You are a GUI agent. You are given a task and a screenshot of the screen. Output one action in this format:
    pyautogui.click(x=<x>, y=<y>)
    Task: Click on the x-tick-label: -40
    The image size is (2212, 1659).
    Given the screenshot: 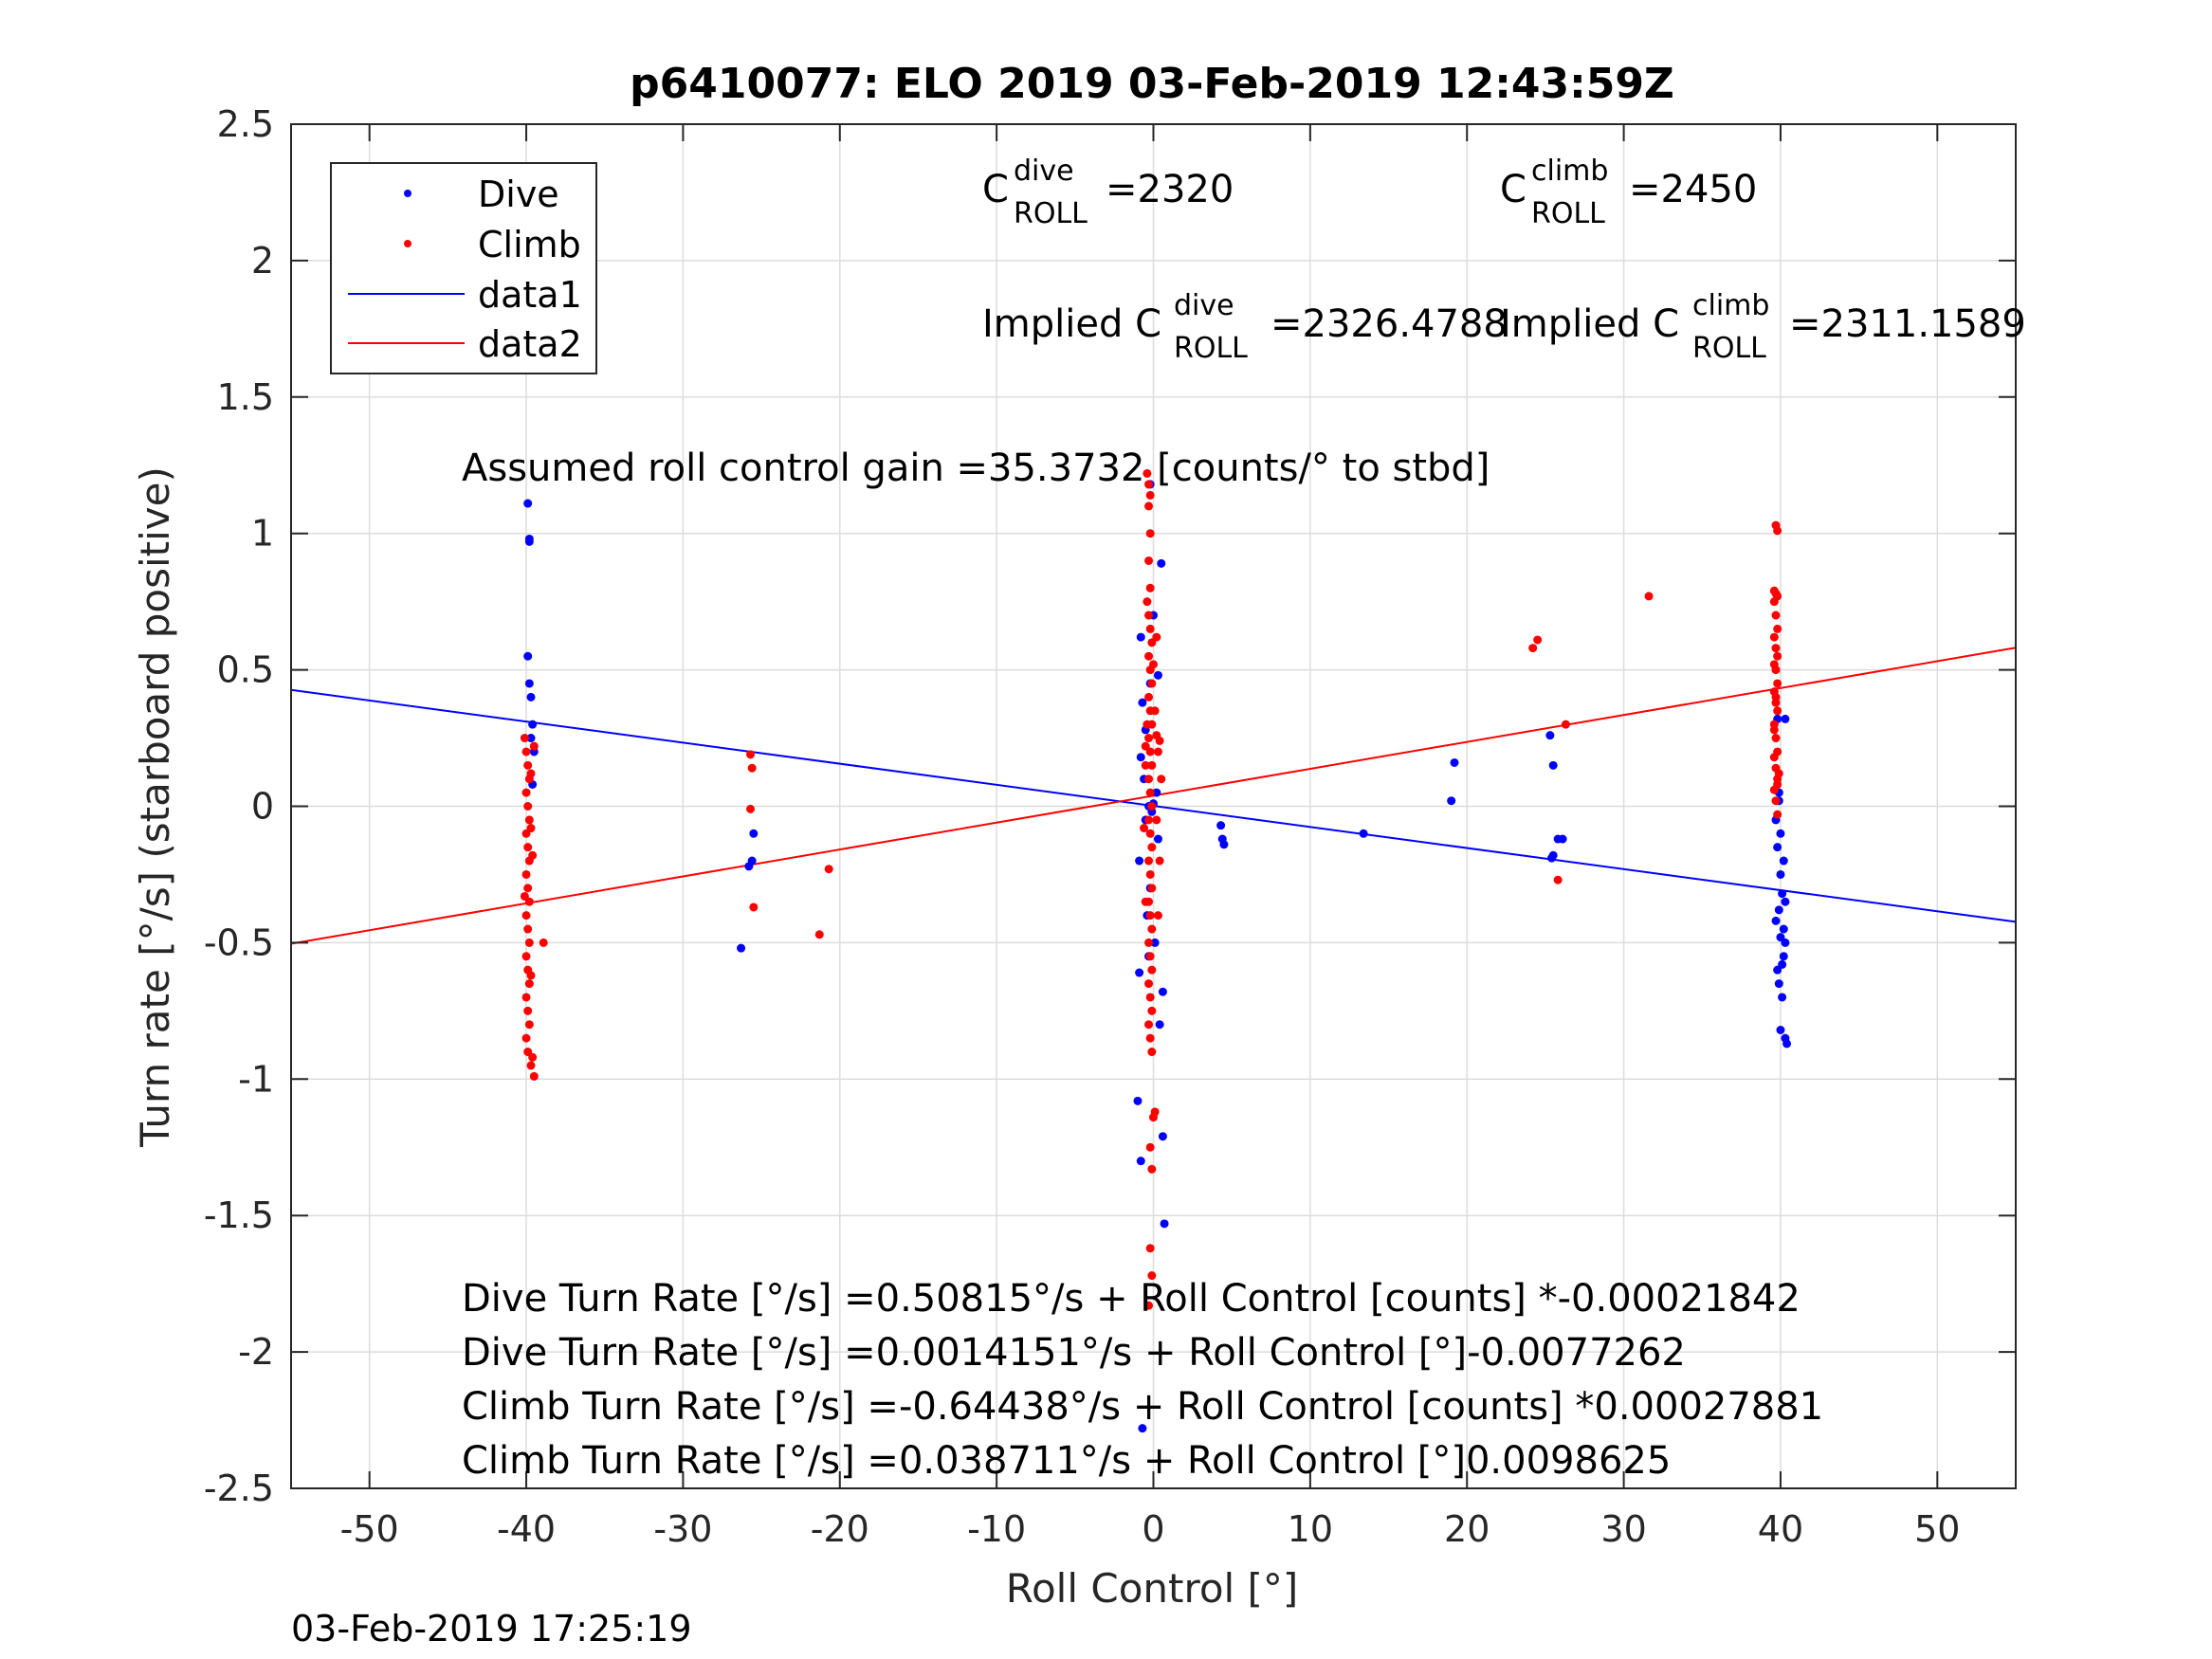 What is the action you would take?
    pyautogui.click(x=526, y=1529)
    